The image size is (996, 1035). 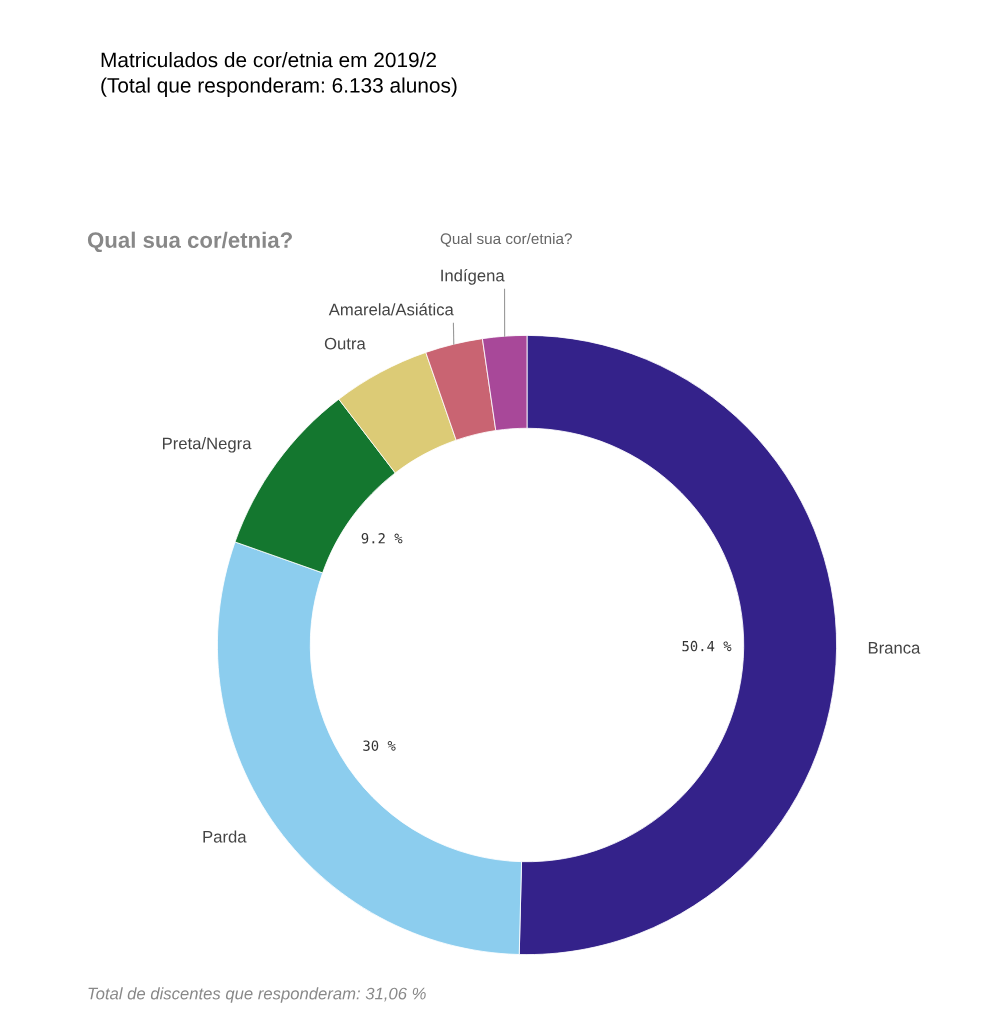 I want to click on chart-title: Matriculados de cor/etnia em 2019/2 (Total que responderam: 6.133 alunos), so click(x=279, y=74).